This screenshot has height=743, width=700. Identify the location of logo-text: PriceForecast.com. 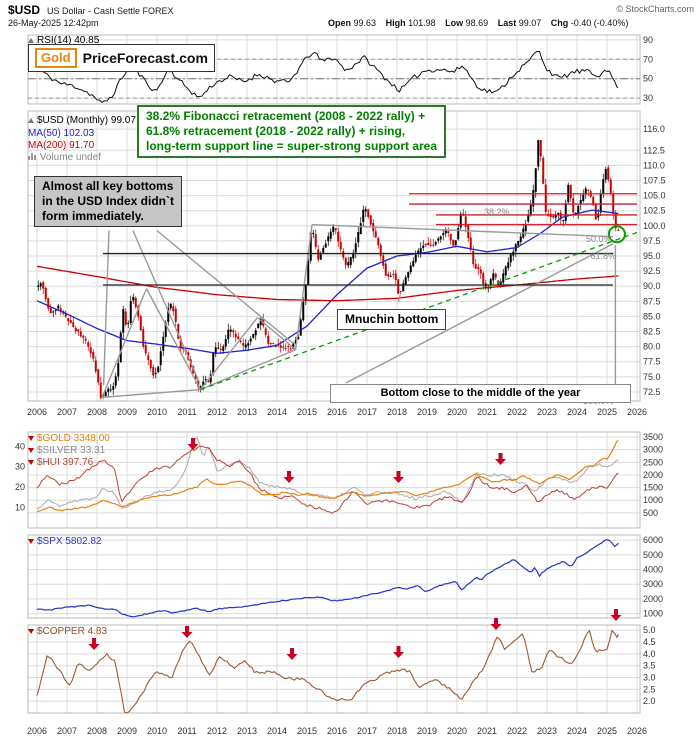
(145, 58).